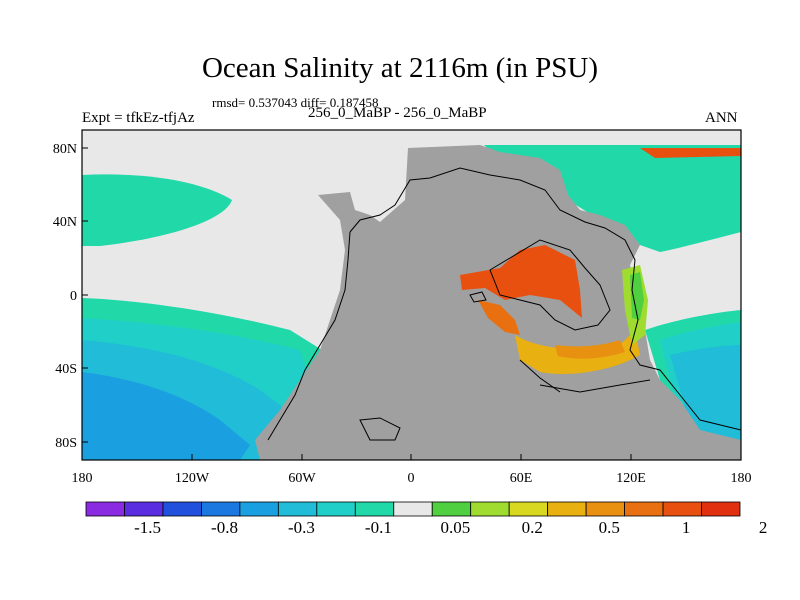 This screenshot has height=600, width=800. I want to click on colorbar-label: -0.1, so click(378, 527).